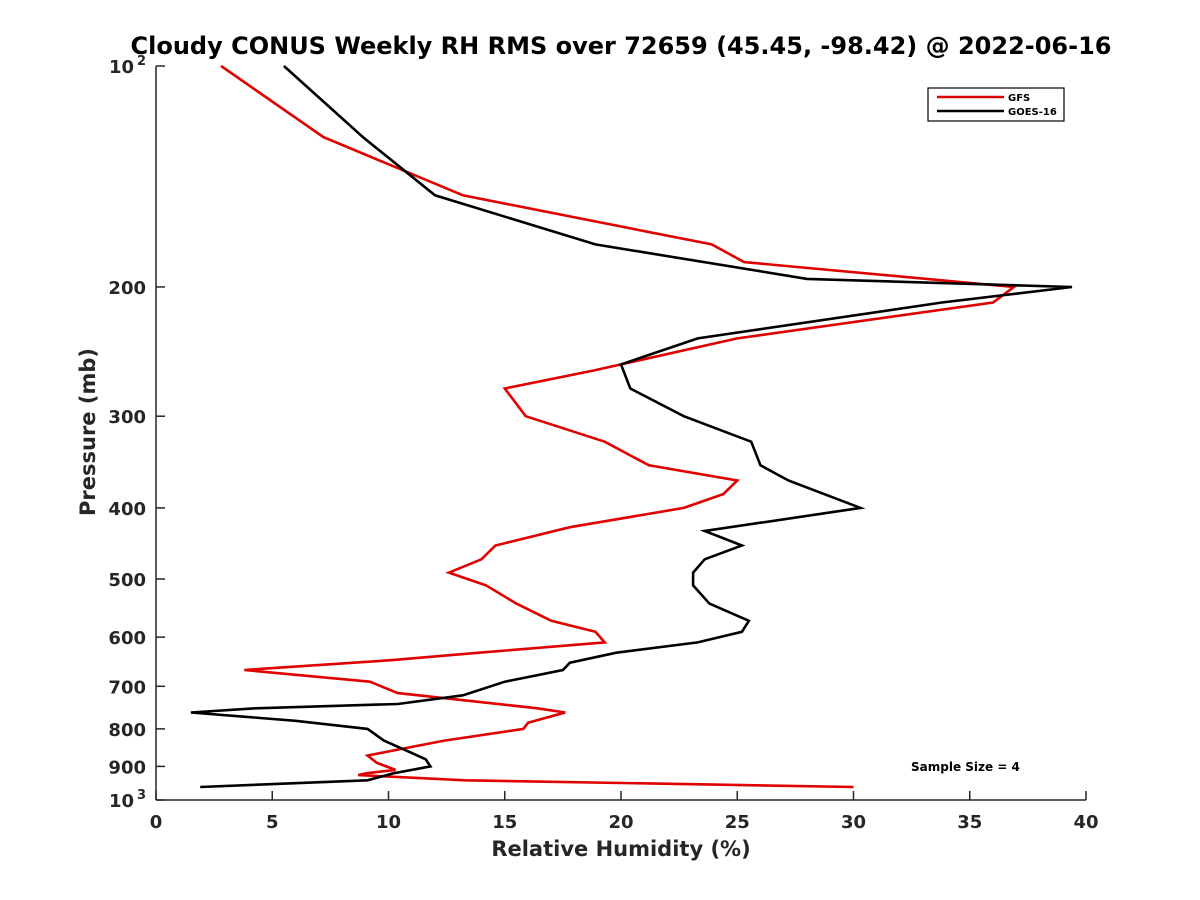 Image resolution: width=1200 pixels, height=900 pixels. I want to click on y-tick-label: 700, so click(127, 687).